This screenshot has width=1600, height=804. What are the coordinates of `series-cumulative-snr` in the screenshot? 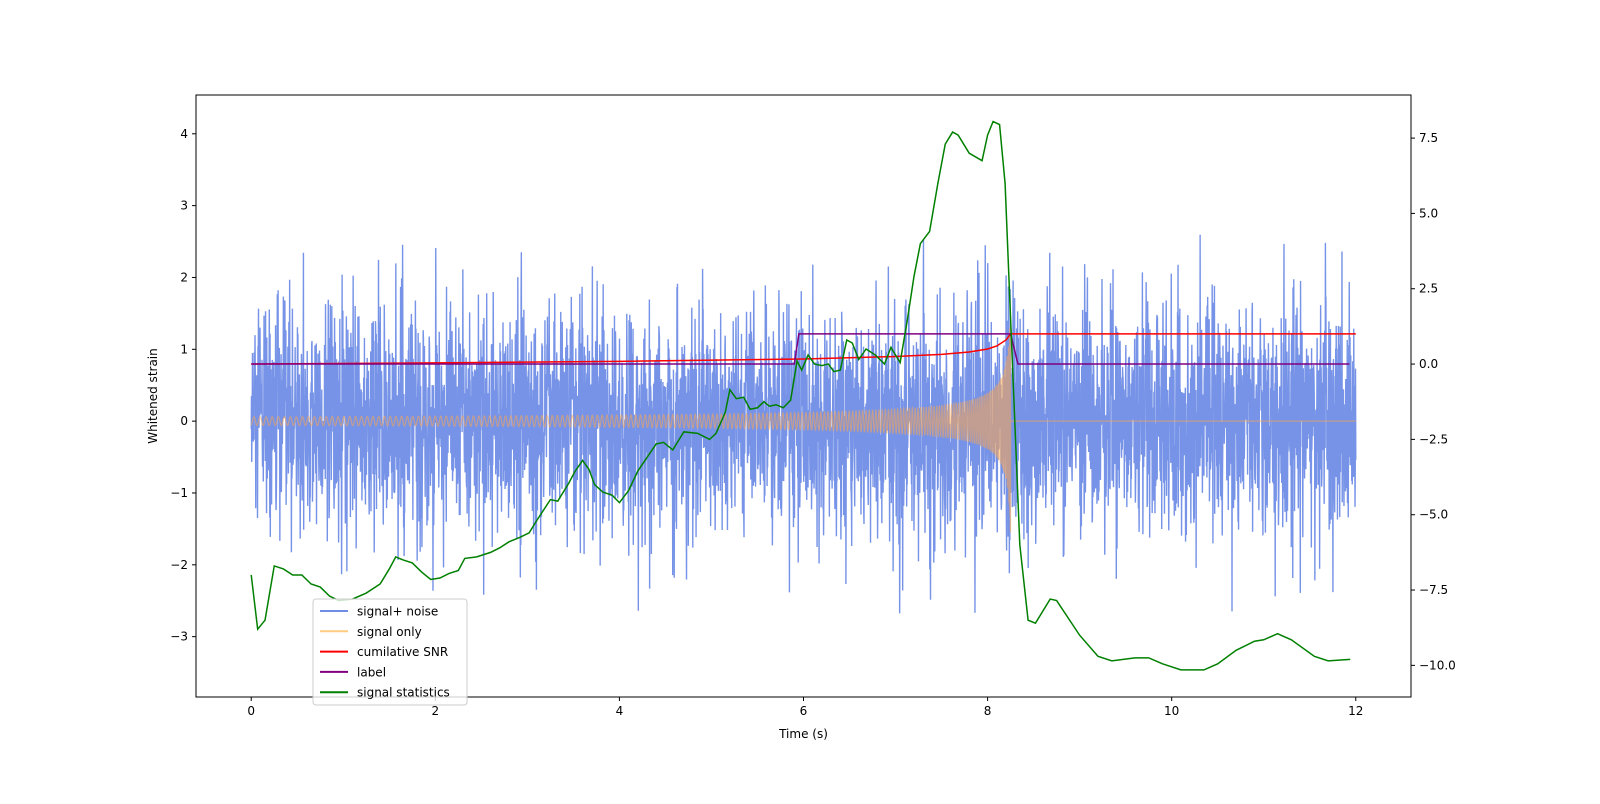 It's located at (803, 349).